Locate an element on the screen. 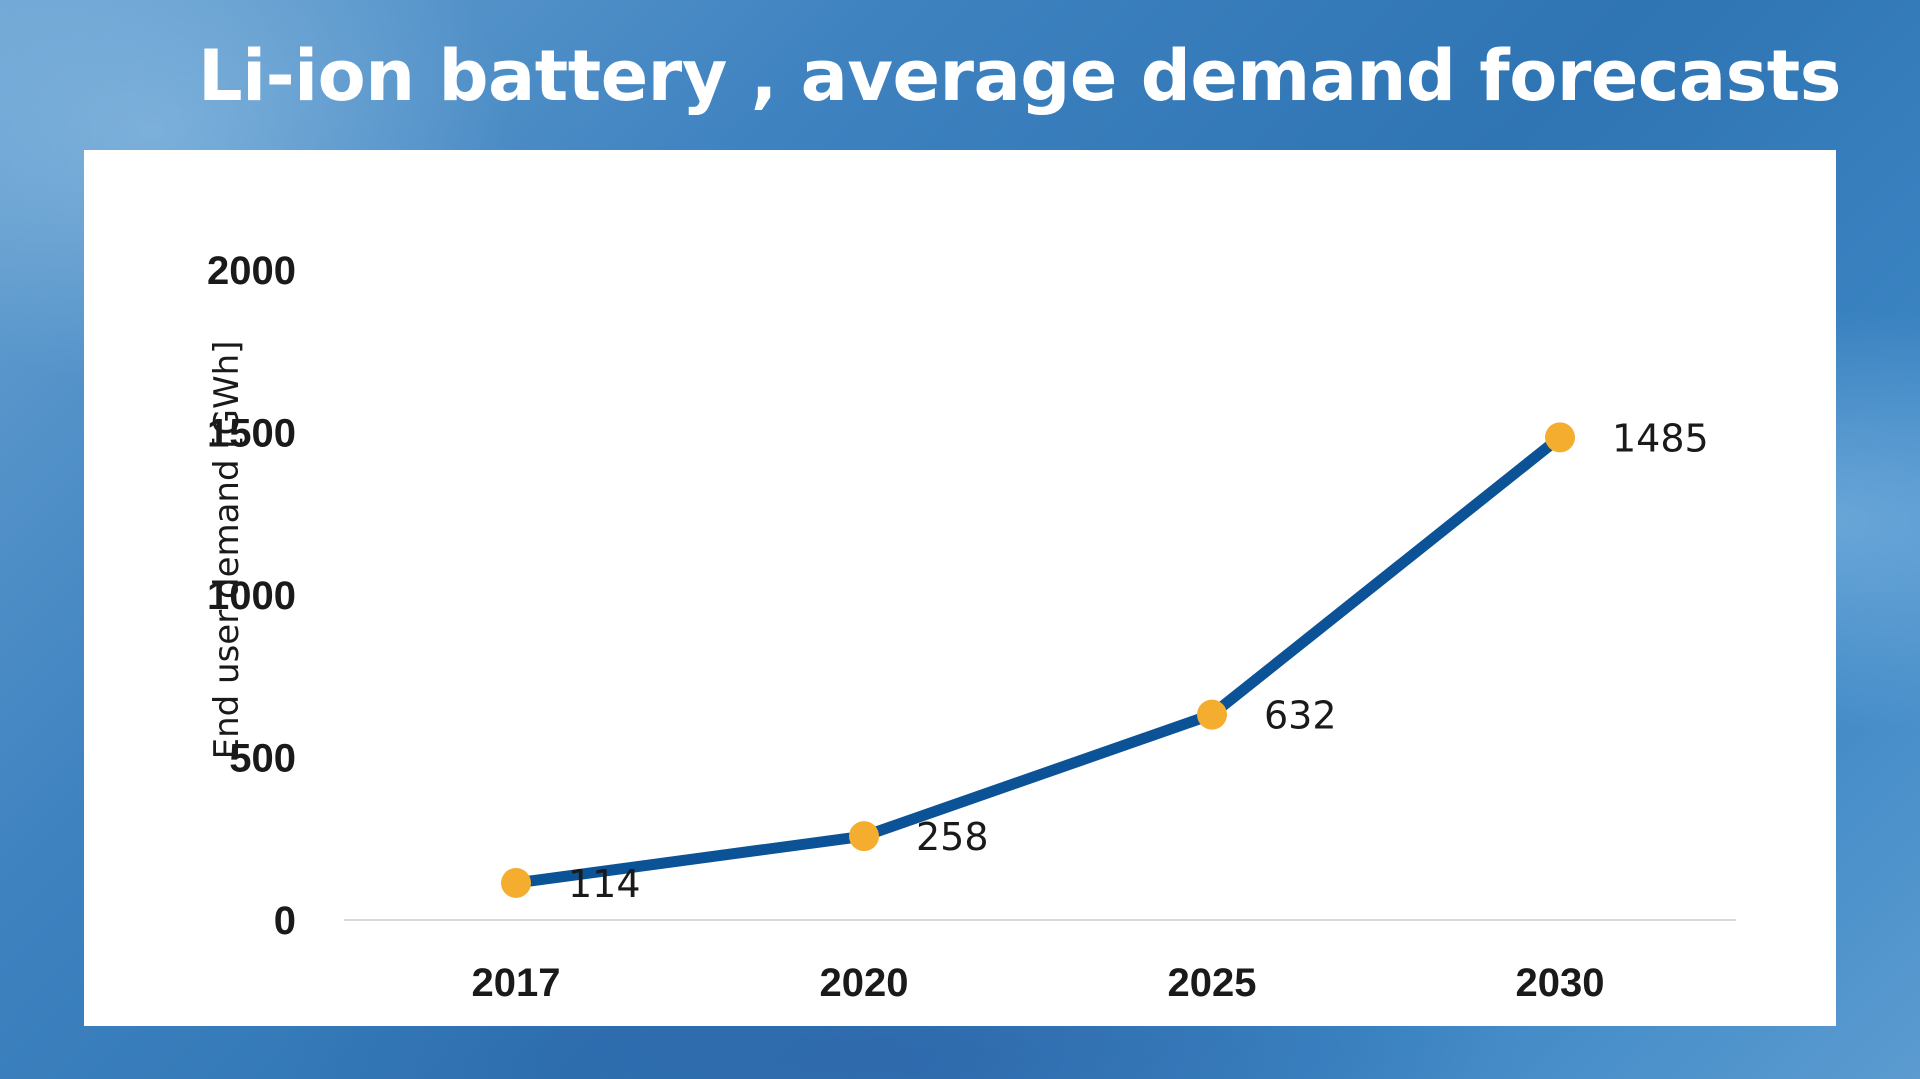 This screenshot has width=1920, height=1079. y-tick-label: 500 is located at coordinates (262, 759).